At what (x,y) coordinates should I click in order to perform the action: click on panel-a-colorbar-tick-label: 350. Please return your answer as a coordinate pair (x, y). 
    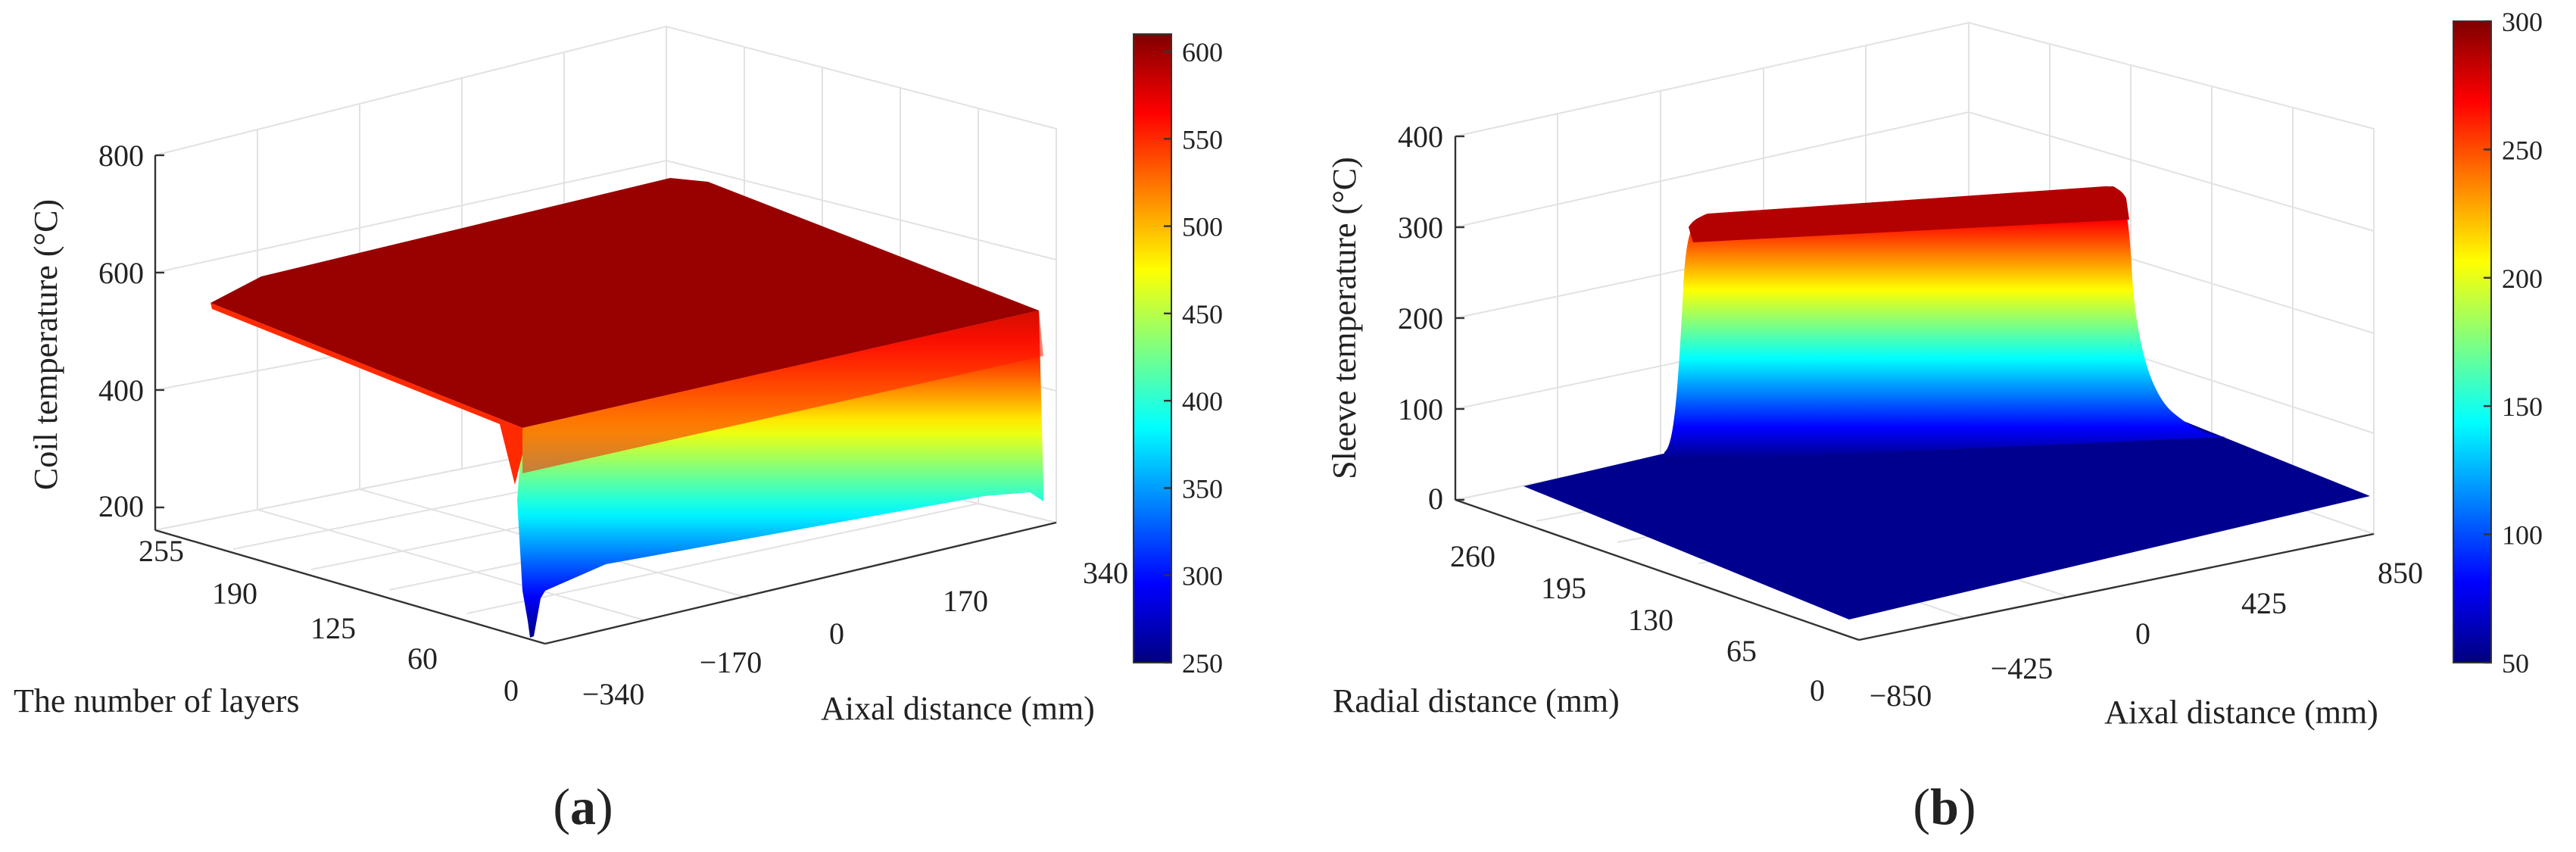
    Looking at the image, I should click on (1202, 488).